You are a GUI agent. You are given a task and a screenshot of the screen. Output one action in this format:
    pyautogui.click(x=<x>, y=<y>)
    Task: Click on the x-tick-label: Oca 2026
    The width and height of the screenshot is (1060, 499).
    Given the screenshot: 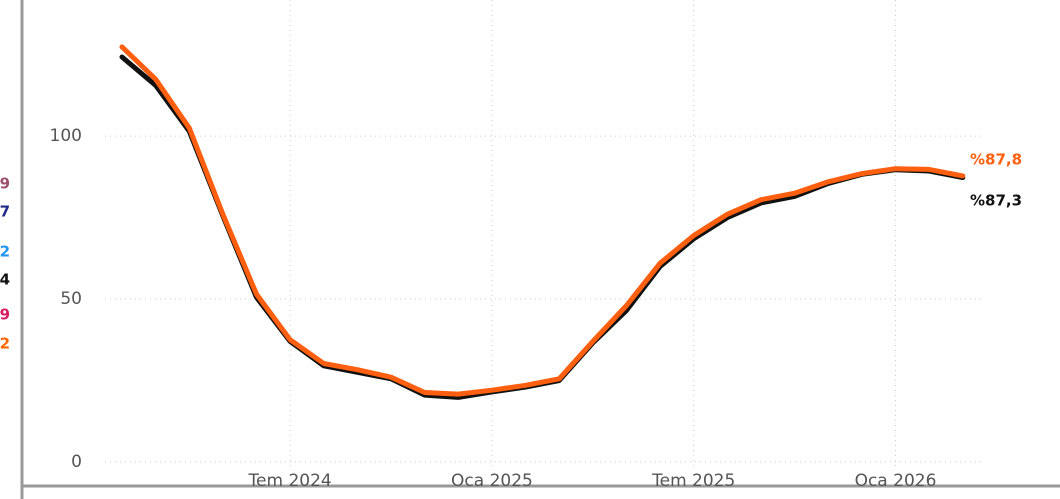 What is the action you would take?
    pyautogui.click(x=896, y=481)
    